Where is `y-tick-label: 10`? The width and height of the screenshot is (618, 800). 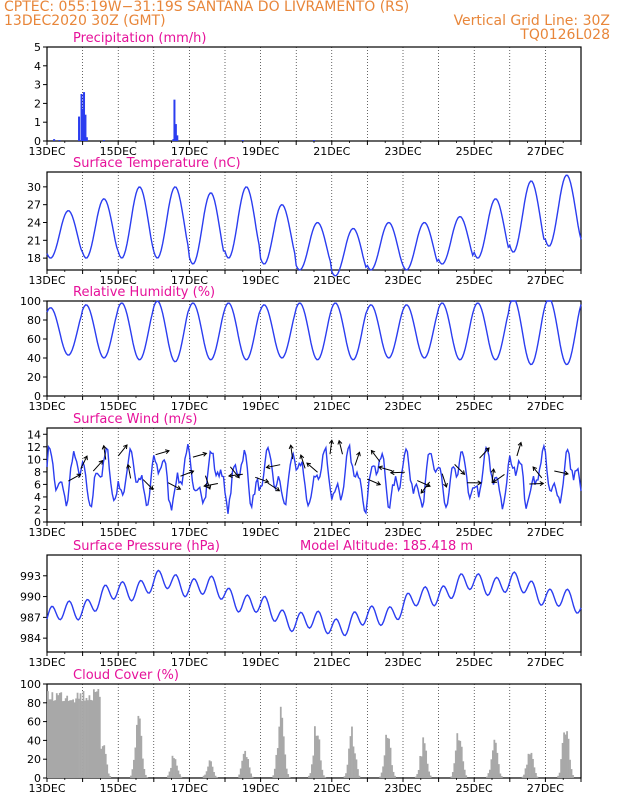 y-tick-label: 10 is located at coordinates (34, 459).